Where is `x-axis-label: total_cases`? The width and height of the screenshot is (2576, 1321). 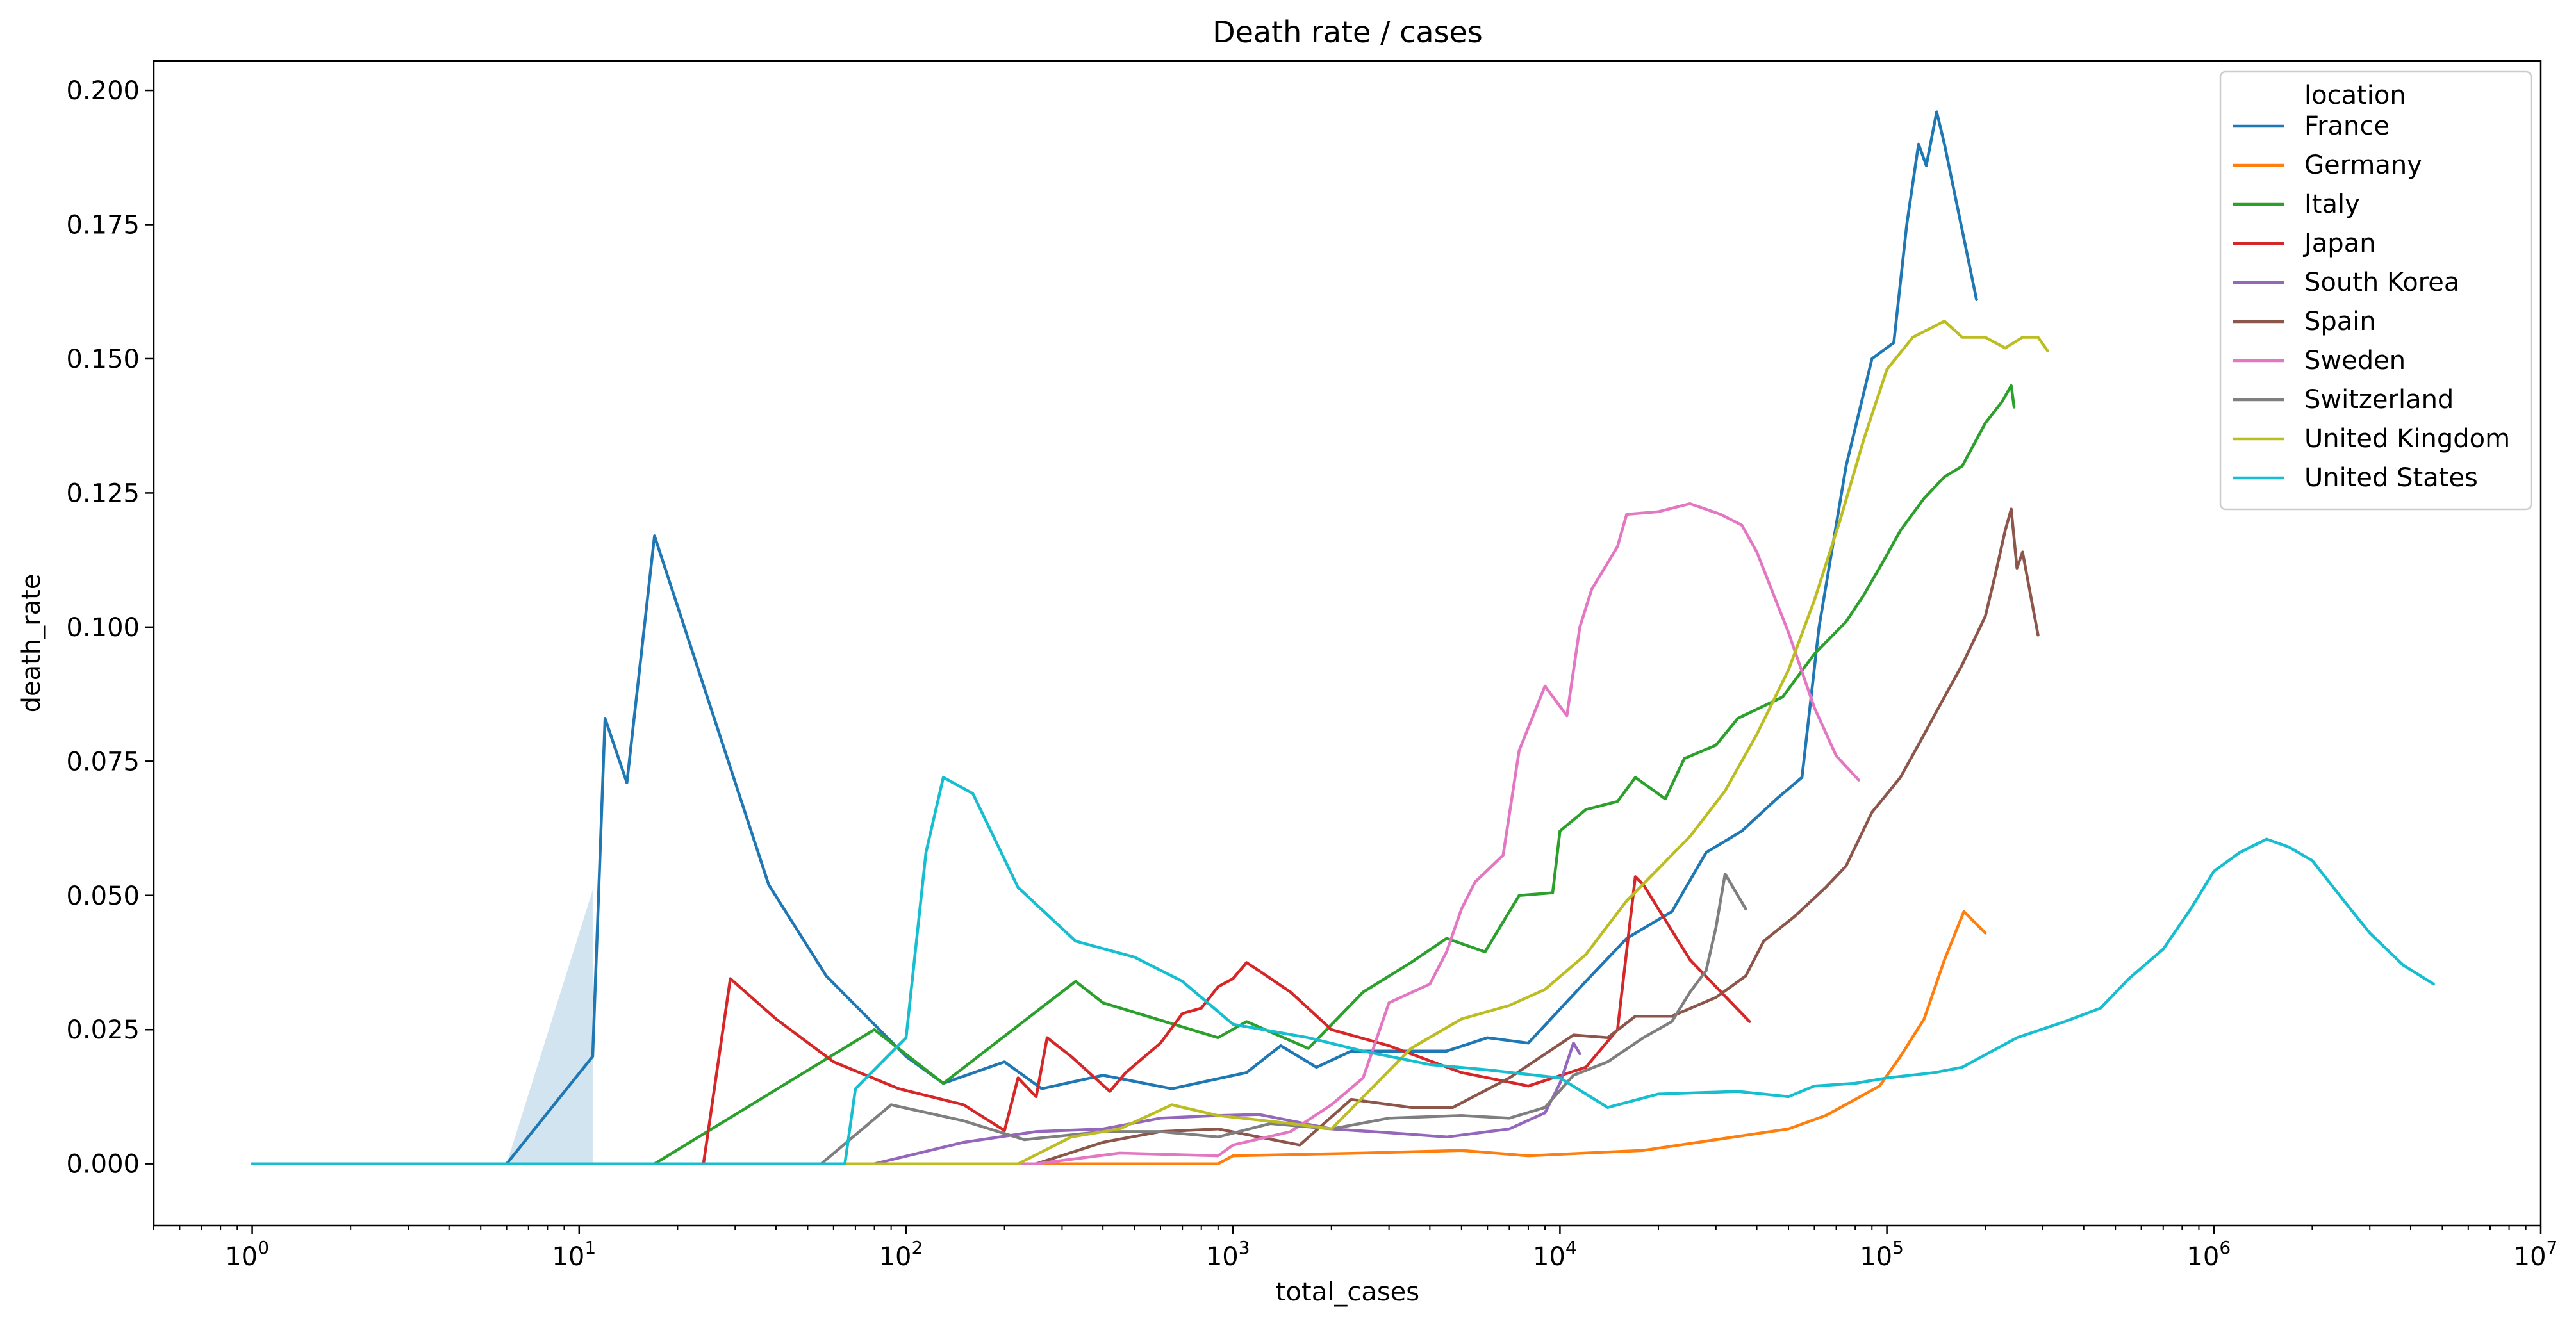
x-axis-label: total_cases is located at coordinates (1347, 1292).